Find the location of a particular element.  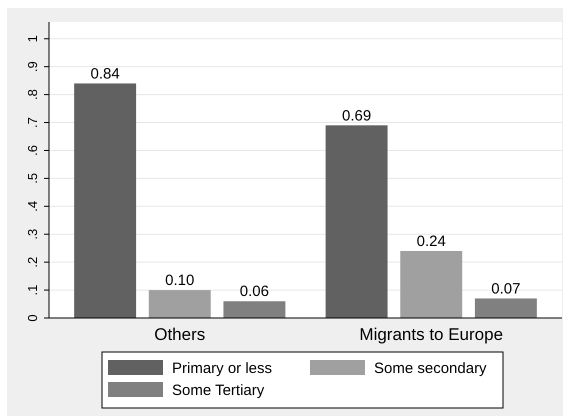

legend-label: Some secondary is located at coordinates (431, 368).